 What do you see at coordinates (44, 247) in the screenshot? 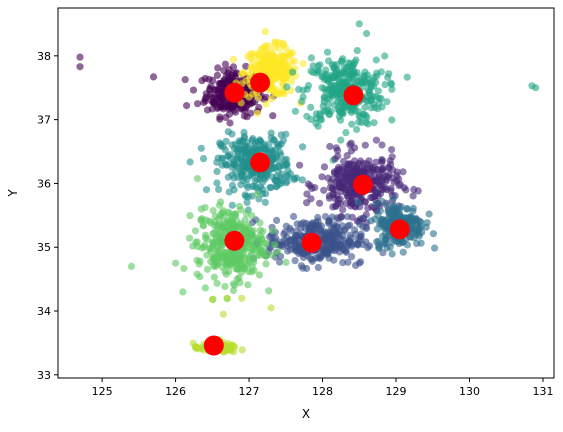
I see `y-tick-label: 35` at bounding box center [44, 247].